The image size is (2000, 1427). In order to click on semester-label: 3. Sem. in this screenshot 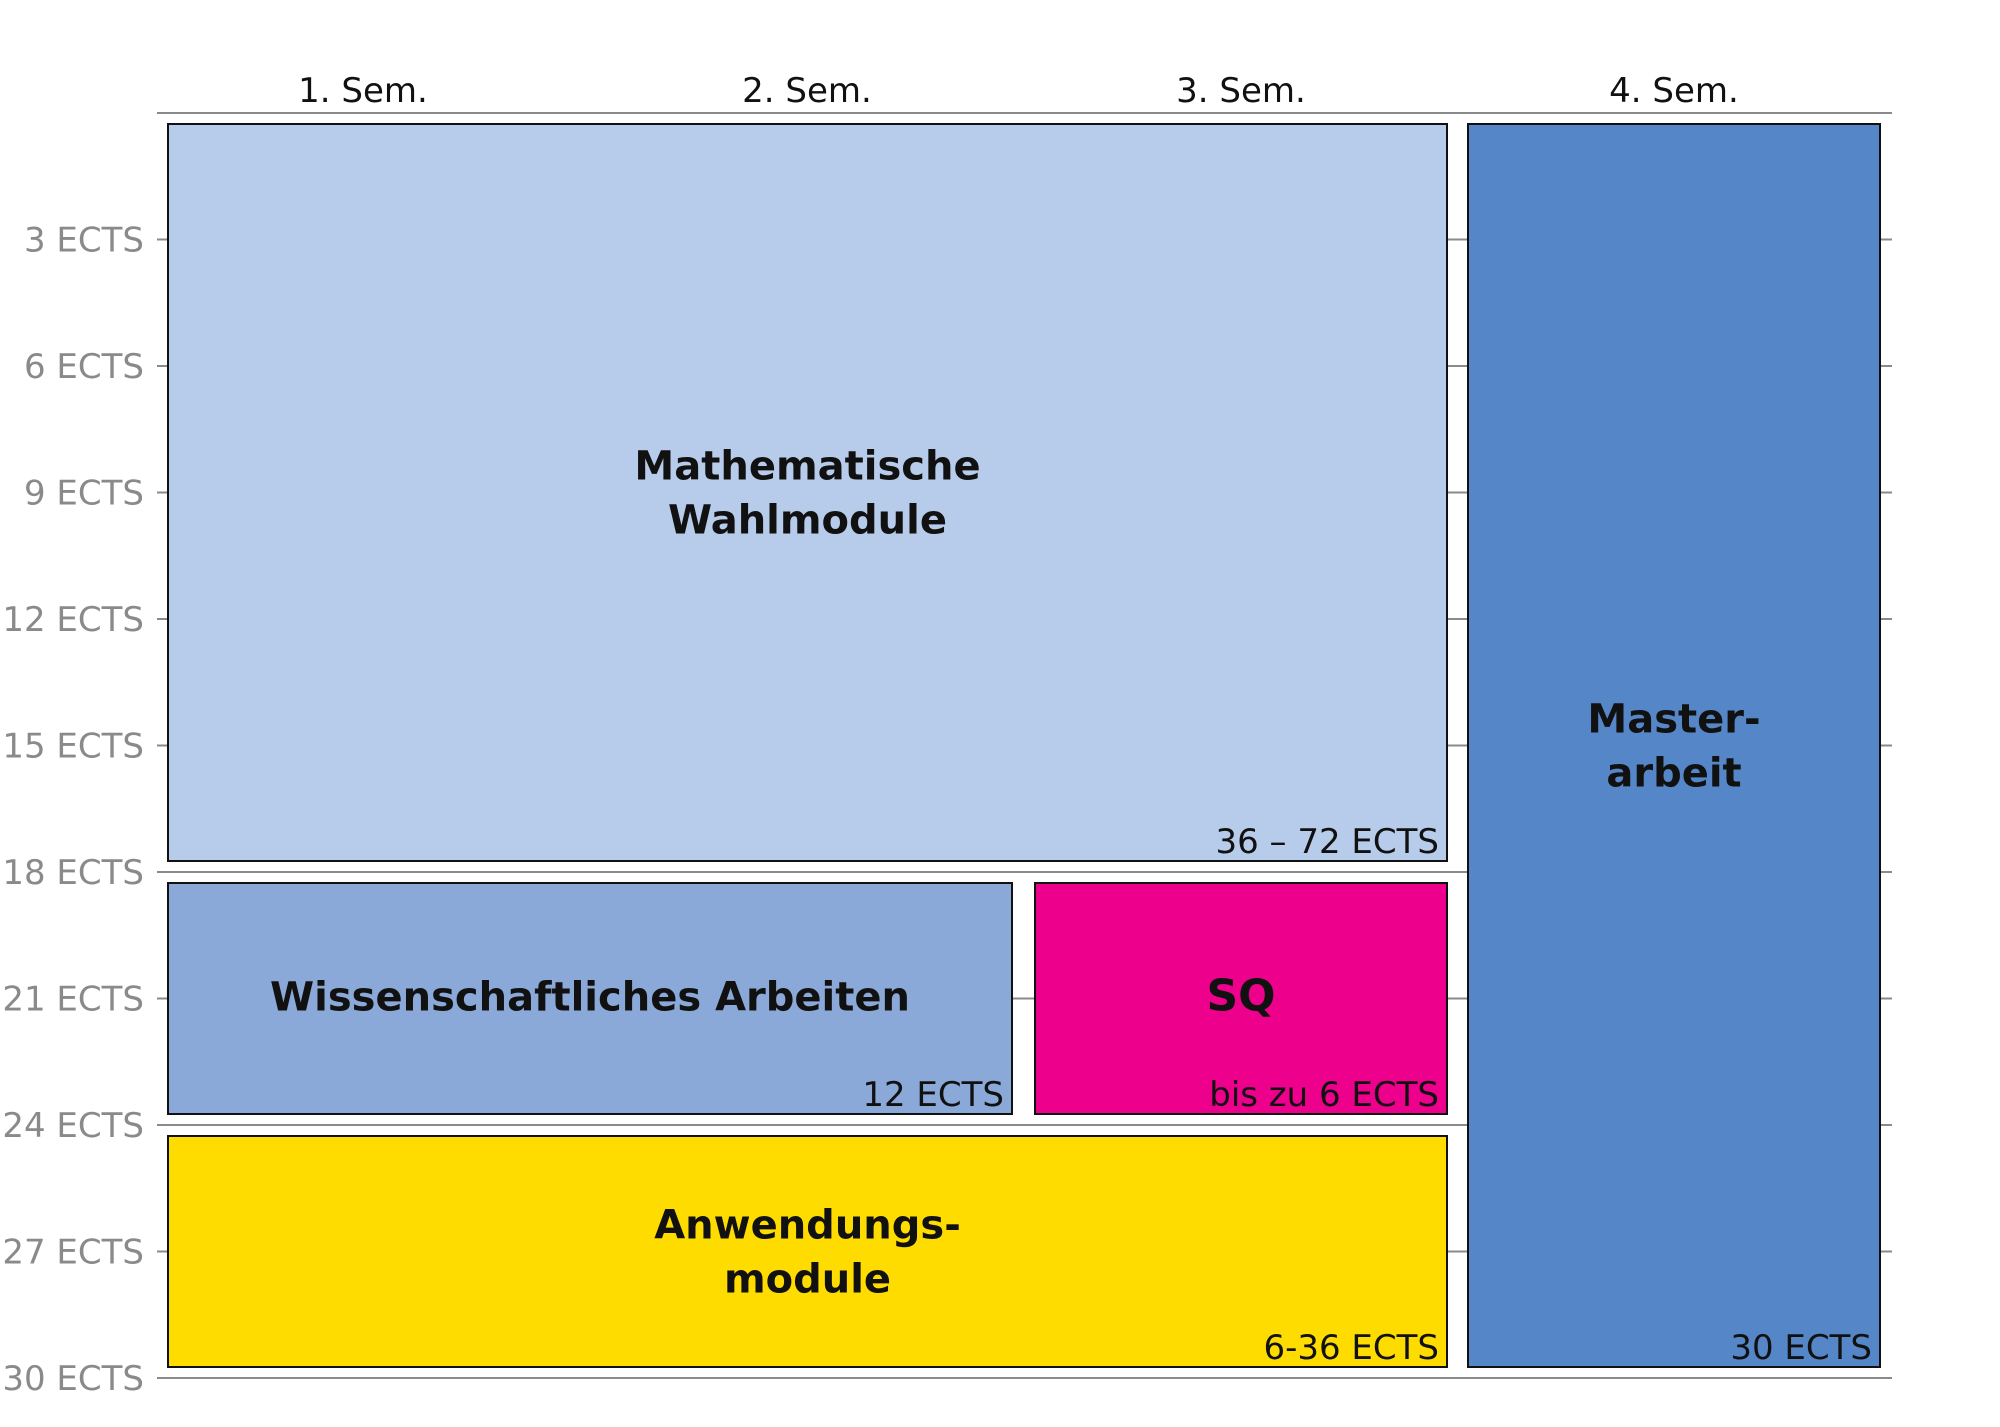, I will do `click(1241, 91)`.